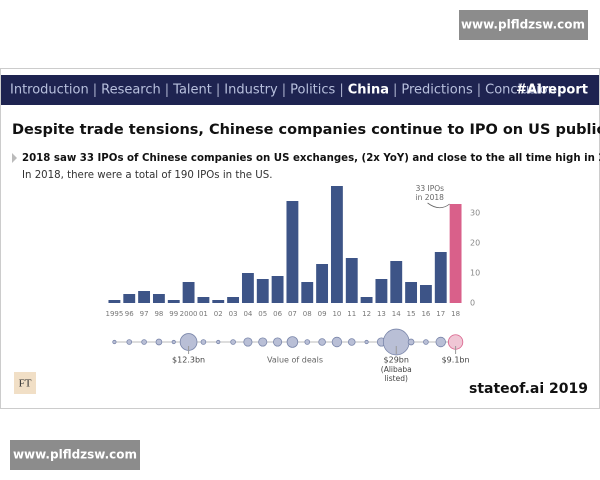 The height and width of the screenshot is (480, 600). Describe the element at coordinates (251, 90) in the screenshot. I see `nav-item: Industry` at that location.